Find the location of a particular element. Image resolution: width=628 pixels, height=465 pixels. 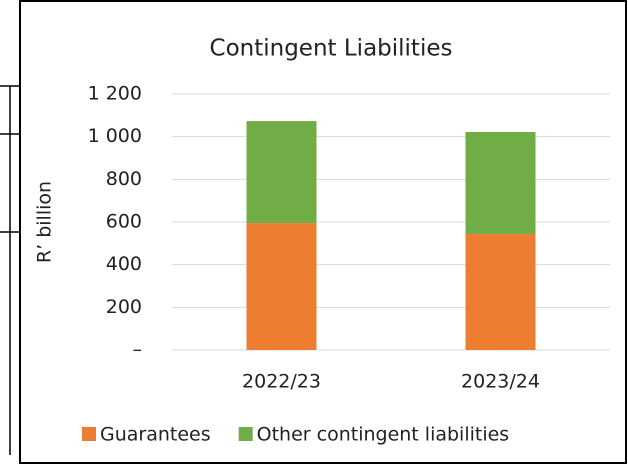

legend-label: Other contingent liabilities is located at coordinates (383, 435).